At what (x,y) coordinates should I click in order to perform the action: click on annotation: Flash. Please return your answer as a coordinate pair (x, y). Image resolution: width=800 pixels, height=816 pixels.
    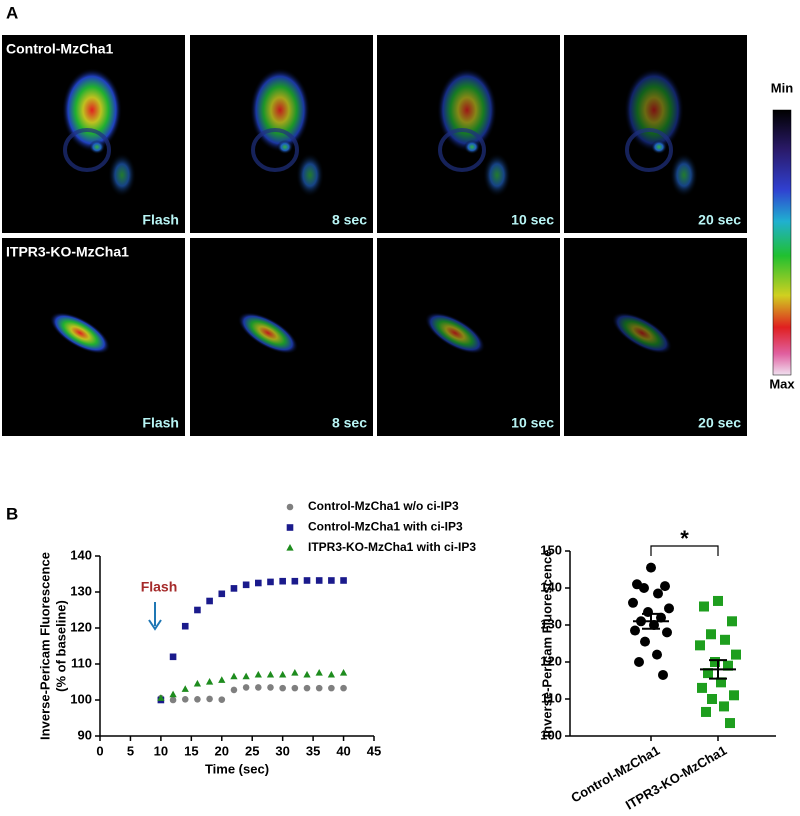
    Looking at the image, I should click on (159, 587).